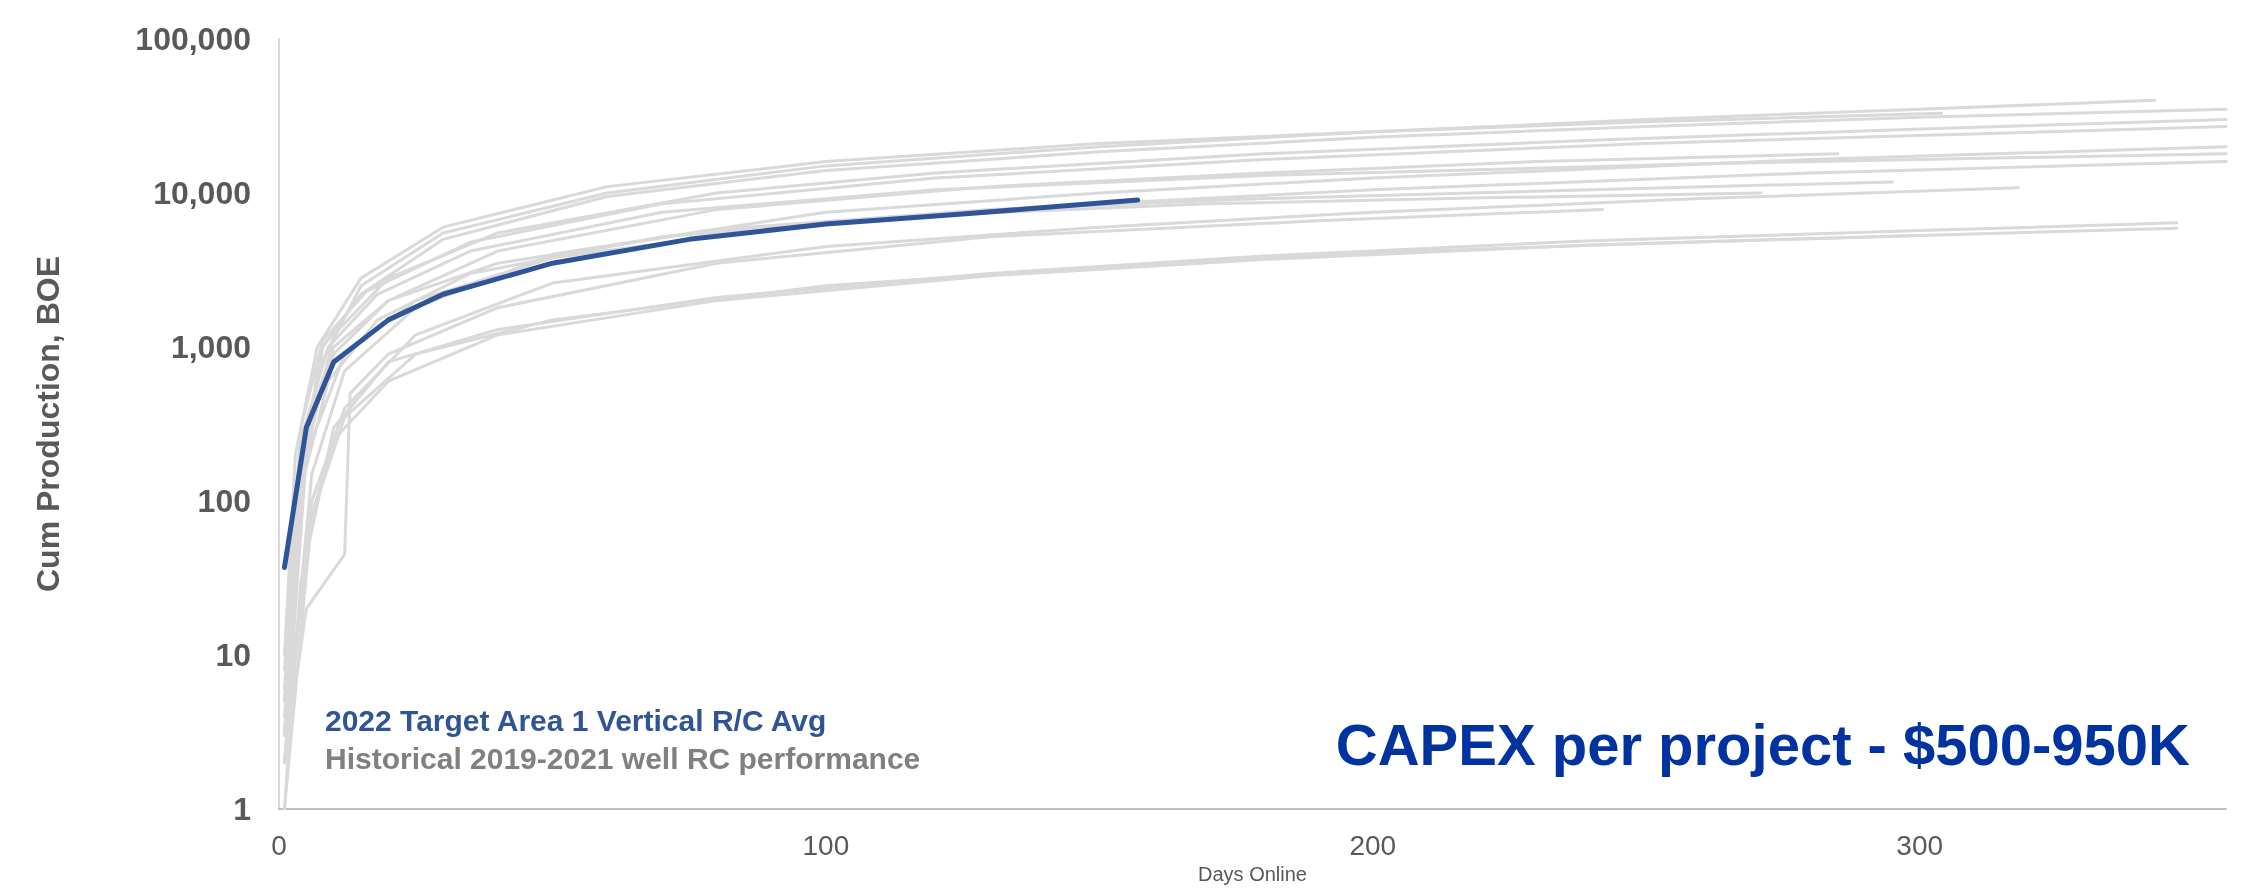  I want to click on x-tick-label: 0, so click(279, 845).